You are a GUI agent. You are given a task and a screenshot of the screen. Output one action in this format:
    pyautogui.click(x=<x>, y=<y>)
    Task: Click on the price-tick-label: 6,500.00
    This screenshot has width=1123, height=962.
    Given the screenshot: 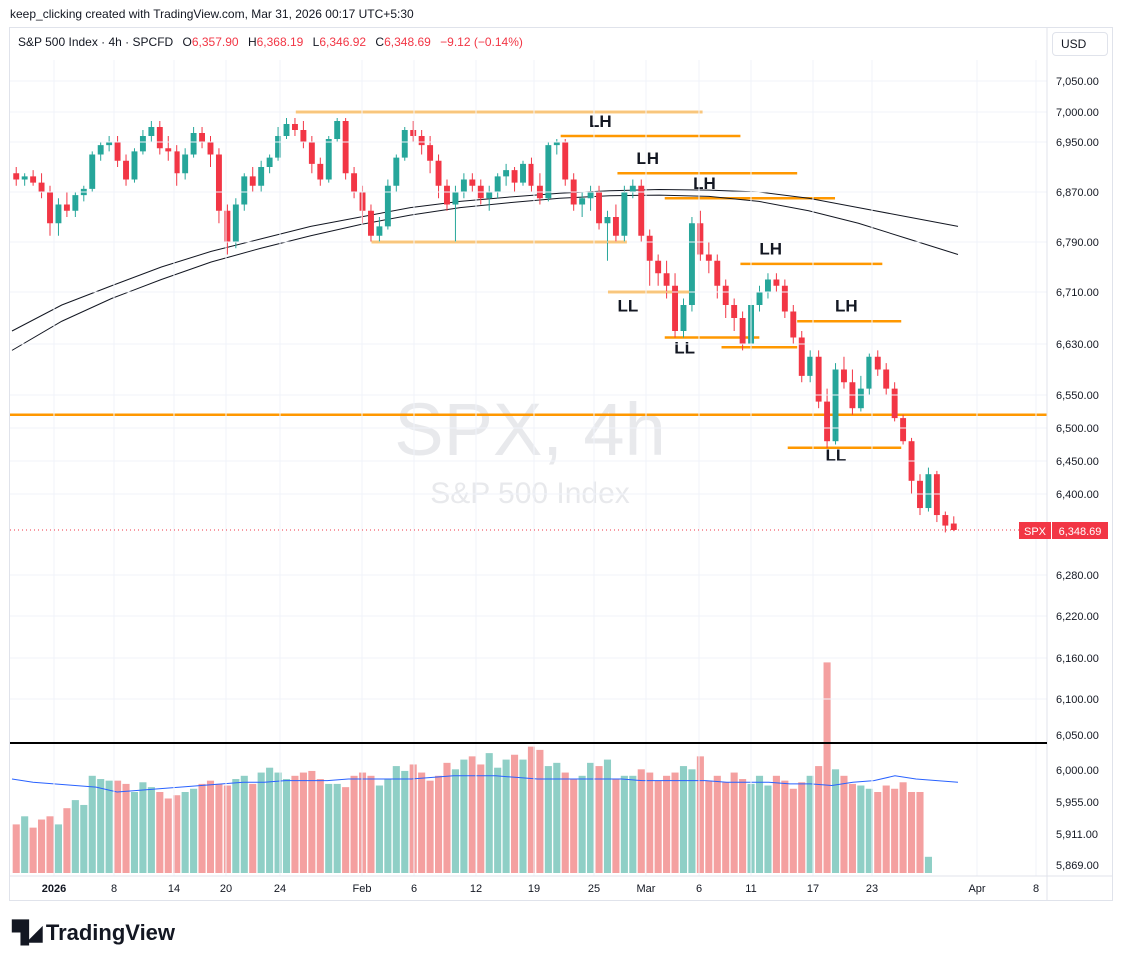 What is the action you would take?
    pyautogui.click(x=1077, y=429)
    